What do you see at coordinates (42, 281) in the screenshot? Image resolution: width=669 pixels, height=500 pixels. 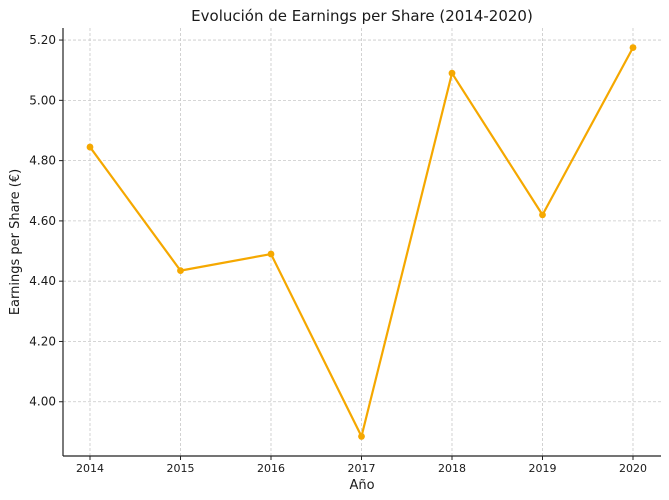 I see `y-tick-label: 4.40` at bounding box center [42, 281].